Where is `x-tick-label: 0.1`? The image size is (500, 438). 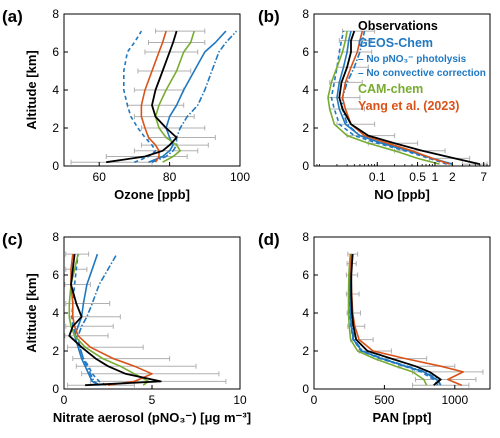 x-tick-label: 0.1 is located at coordinates (377, 177).